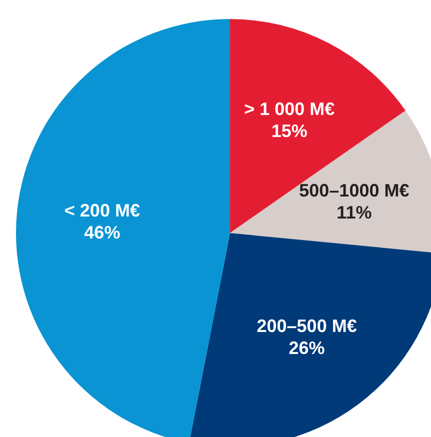 The image size is (431, 437). I want to click on data-label: 26%, so click(306, 348).